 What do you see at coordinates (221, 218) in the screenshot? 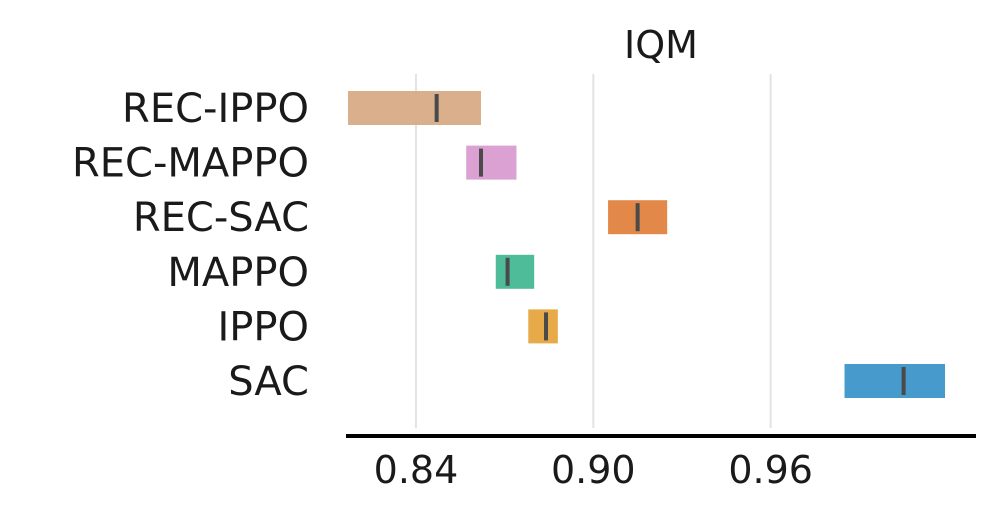
I see `y-tick-label: REC-SAC` at bounding box center [221, 218].